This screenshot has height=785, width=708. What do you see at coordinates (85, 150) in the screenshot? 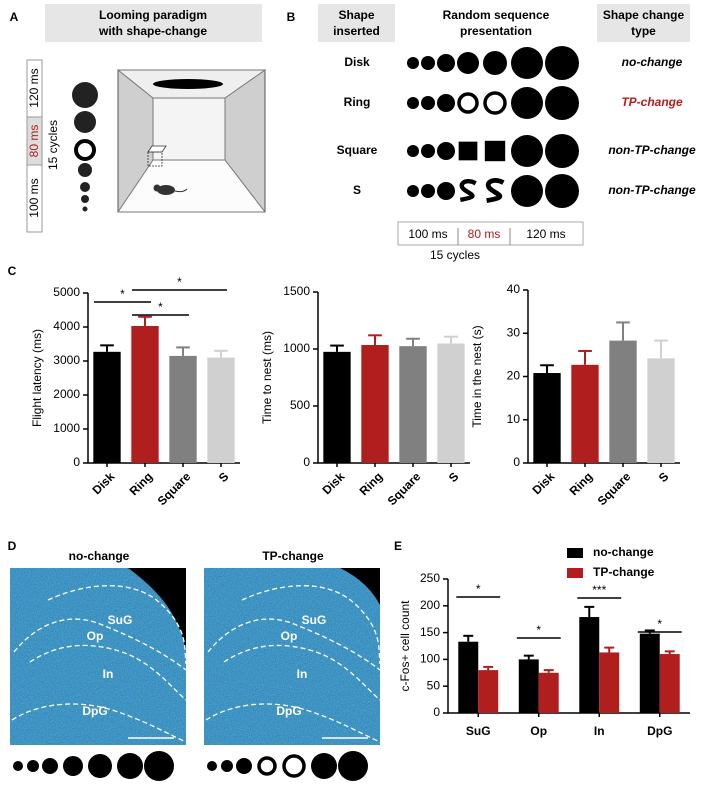
I see `stimulus-ring` at bounding box center [85, 150].